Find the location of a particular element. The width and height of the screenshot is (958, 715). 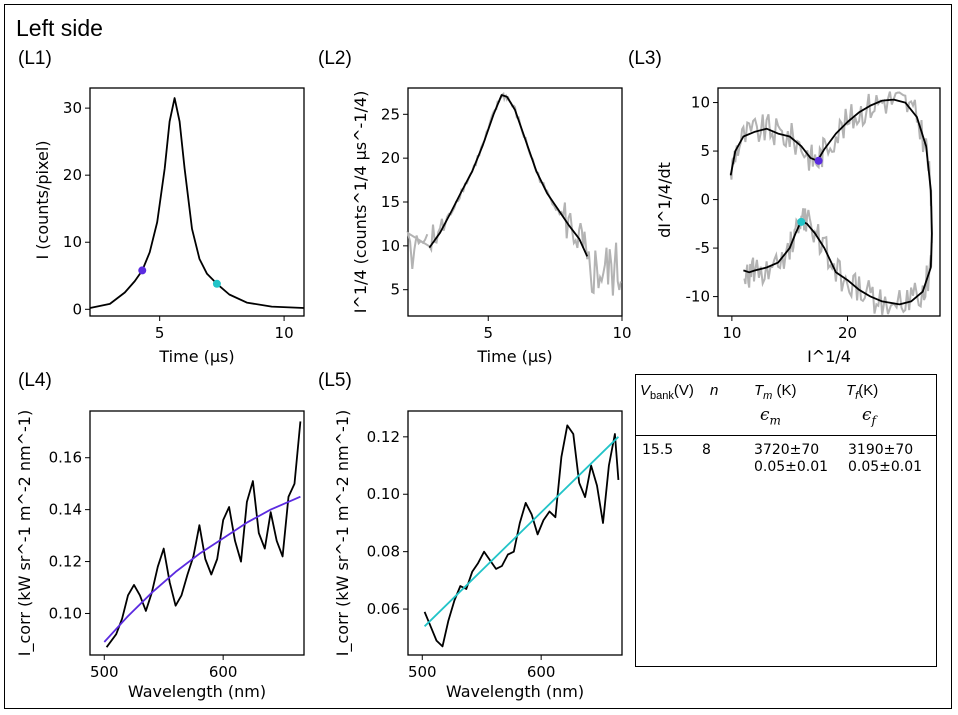

panel-label-l3: (L3) is located at coordinates (645, 58).